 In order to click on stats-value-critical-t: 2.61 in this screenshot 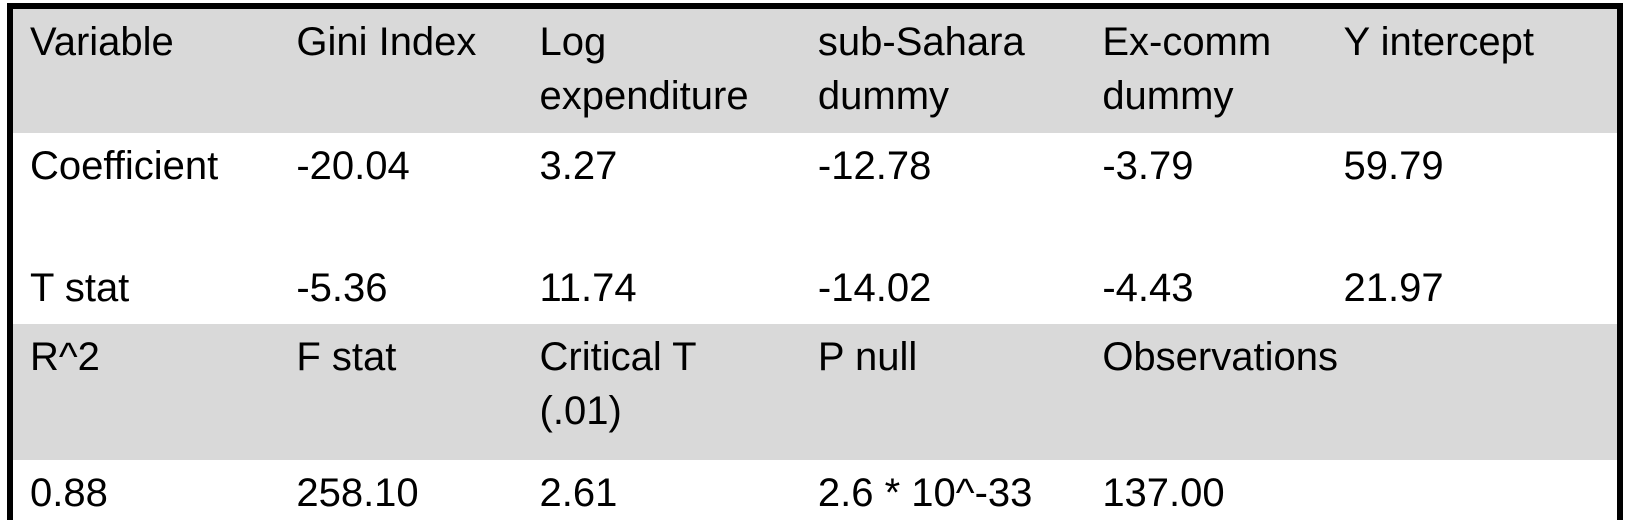, I will do `click(661, 490)`.